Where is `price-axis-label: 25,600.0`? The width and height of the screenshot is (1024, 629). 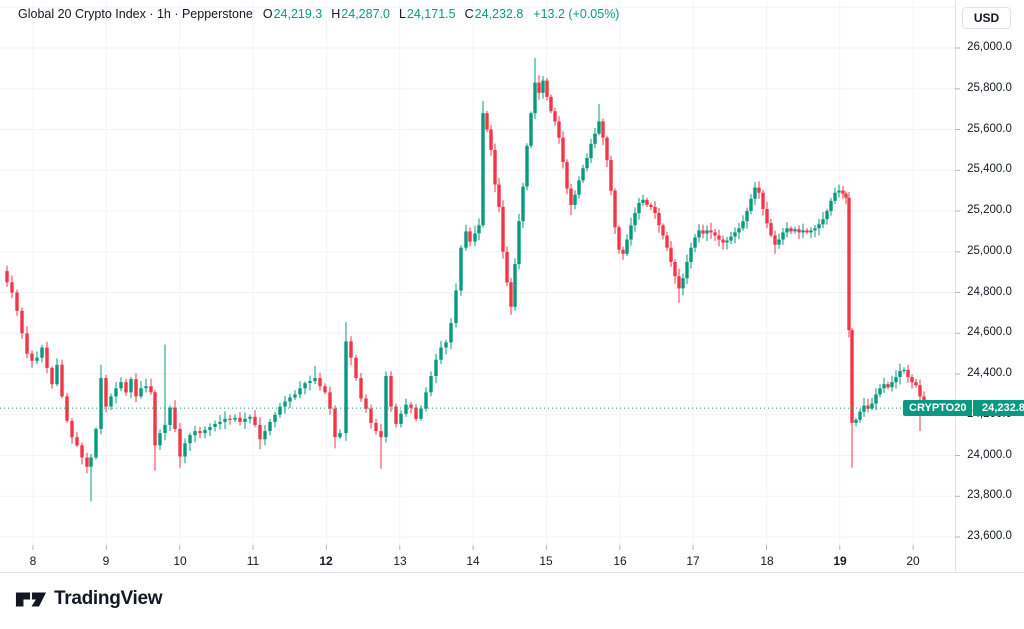 price-axis-label: 25,600.0 is located at coordinates (989, 129).